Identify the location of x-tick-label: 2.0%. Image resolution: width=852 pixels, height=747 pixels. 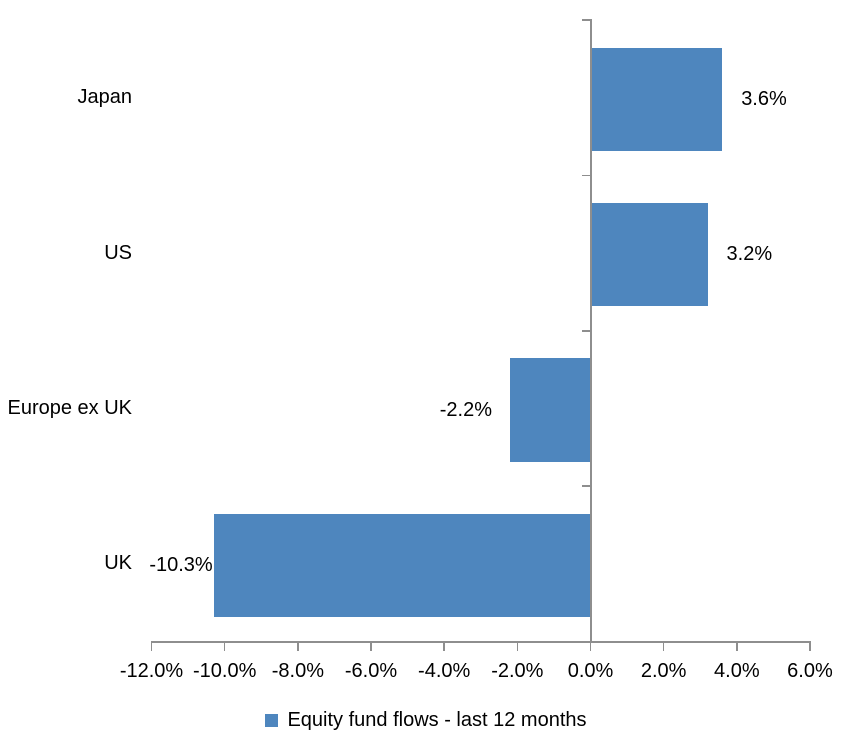
(663, 671).